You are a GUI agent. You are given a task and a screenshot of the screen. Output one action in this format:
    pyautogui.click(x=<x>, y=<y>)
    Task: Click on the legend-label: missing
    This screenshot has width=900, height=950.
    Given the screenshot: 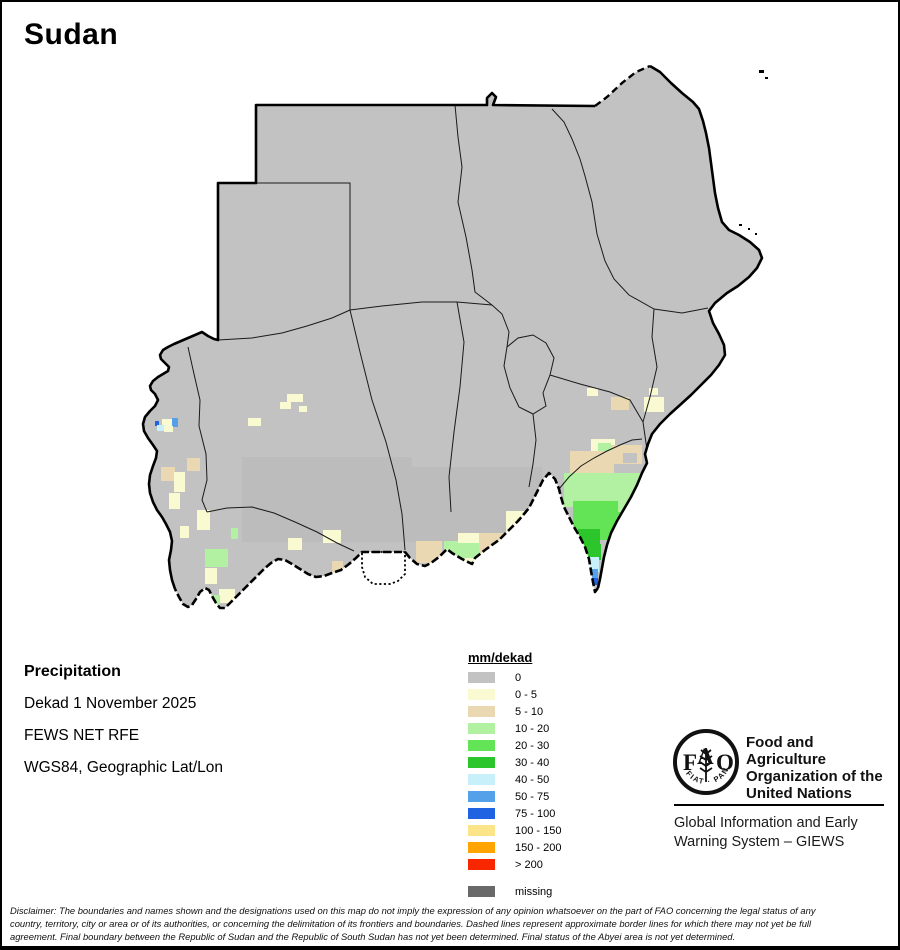 What is the action you would take?
    pyautogui.click(x=534, y=891)
    